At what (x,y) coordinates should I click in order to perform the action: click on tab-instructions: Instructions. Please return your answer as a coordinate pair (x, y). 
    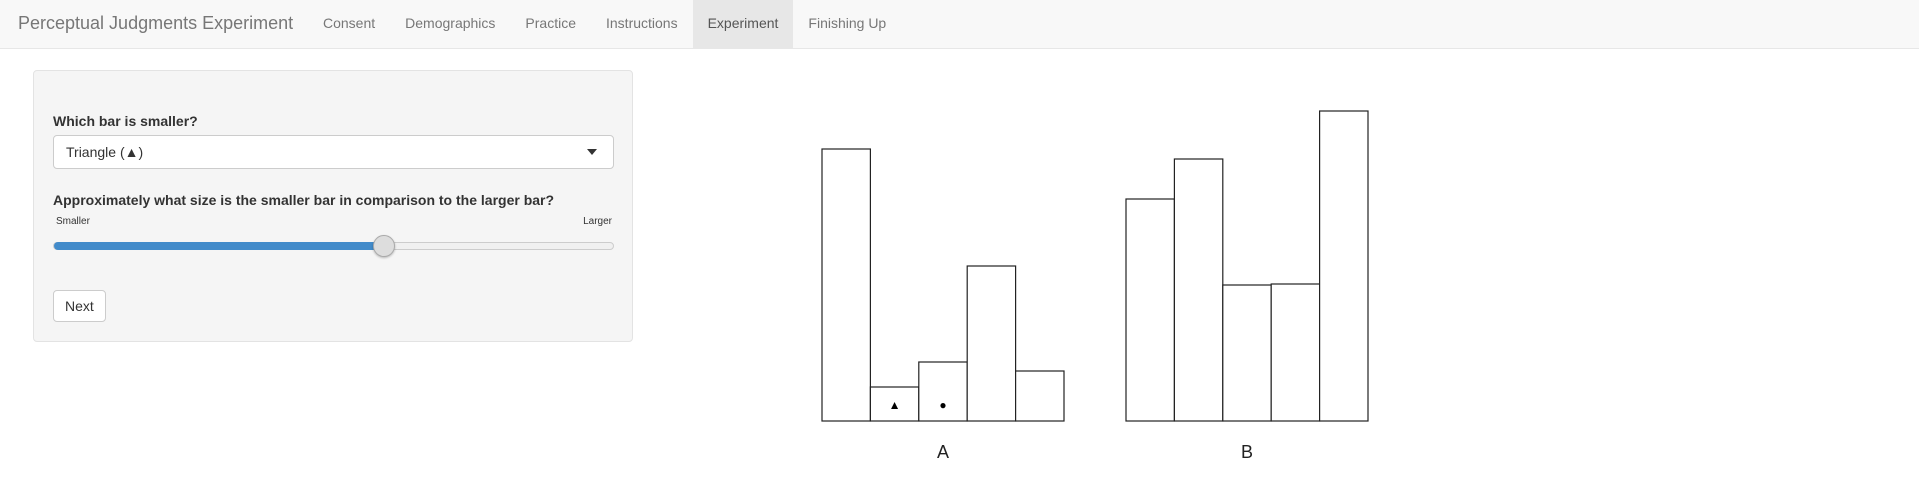
    Looking at the image, I should click on (642, 23).